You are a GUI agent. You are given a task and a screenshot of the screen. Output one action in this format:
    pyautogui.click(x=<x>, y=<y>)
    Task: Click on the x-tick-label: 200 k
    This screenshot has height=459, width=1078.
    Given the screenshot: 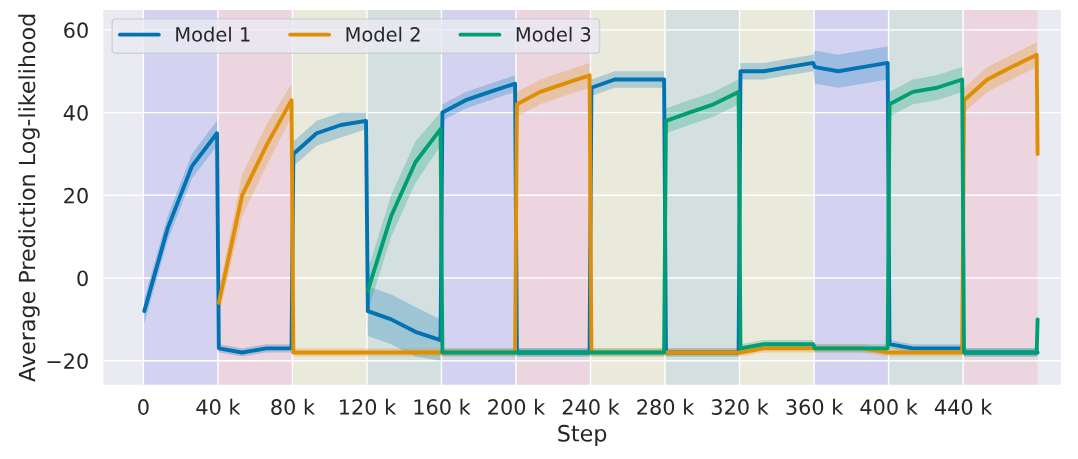 What is the action you would take?
    pyautogui.click(x=517, y=406)
    